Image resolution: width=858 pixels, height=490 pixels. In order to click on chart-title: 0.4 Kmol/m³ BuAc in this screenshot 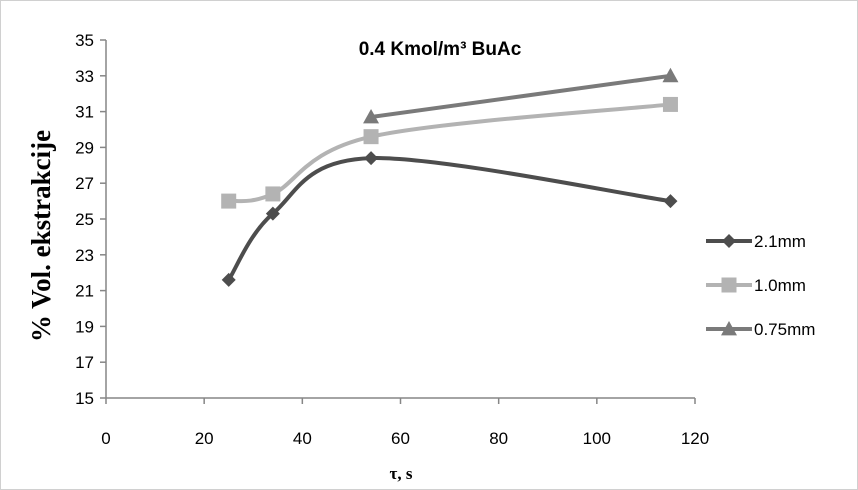, I will do `click(440, 49)`.